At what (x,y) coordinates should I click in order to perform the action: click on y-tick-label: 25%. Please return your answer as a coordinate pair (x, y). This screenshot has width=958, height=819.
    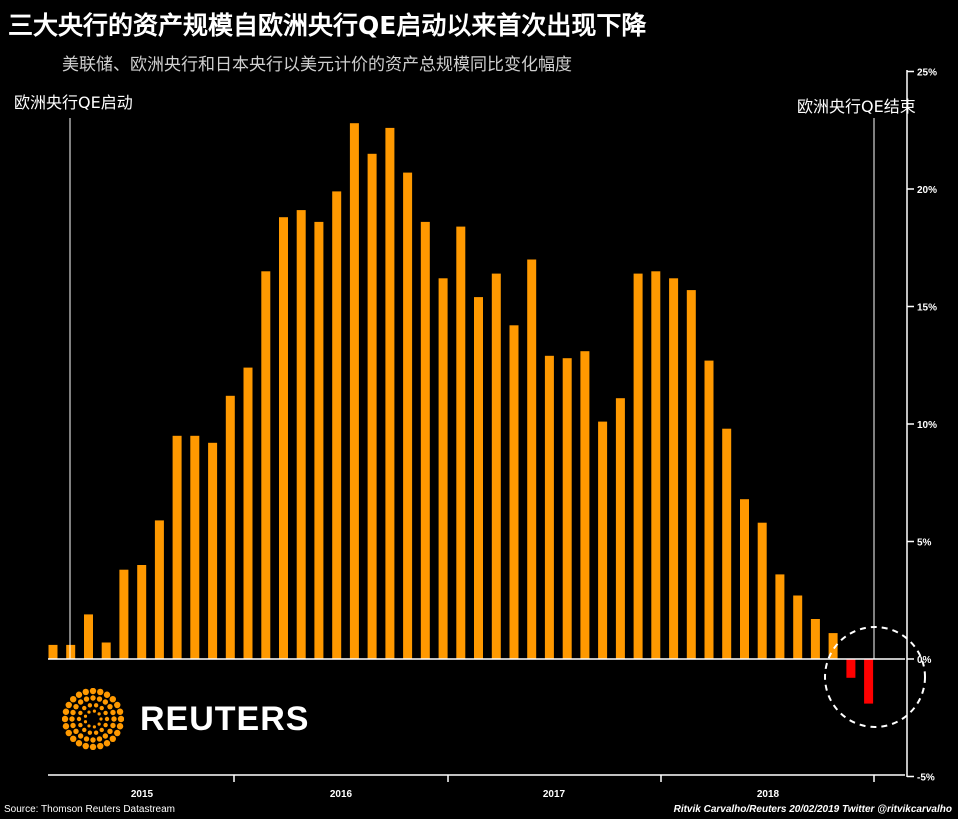
    Looking at the image, I should click on (927, 73).